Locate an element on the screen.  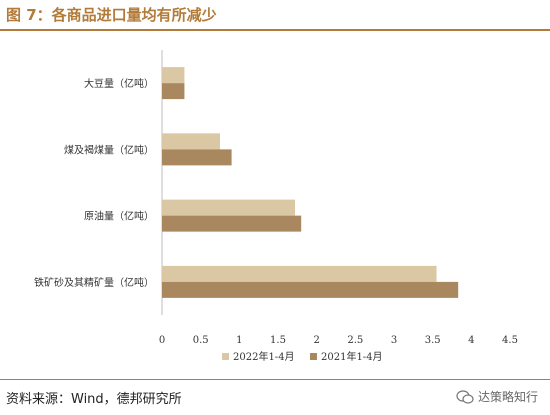
watermark: 达策略知行 is located at coordinates (497, 396).